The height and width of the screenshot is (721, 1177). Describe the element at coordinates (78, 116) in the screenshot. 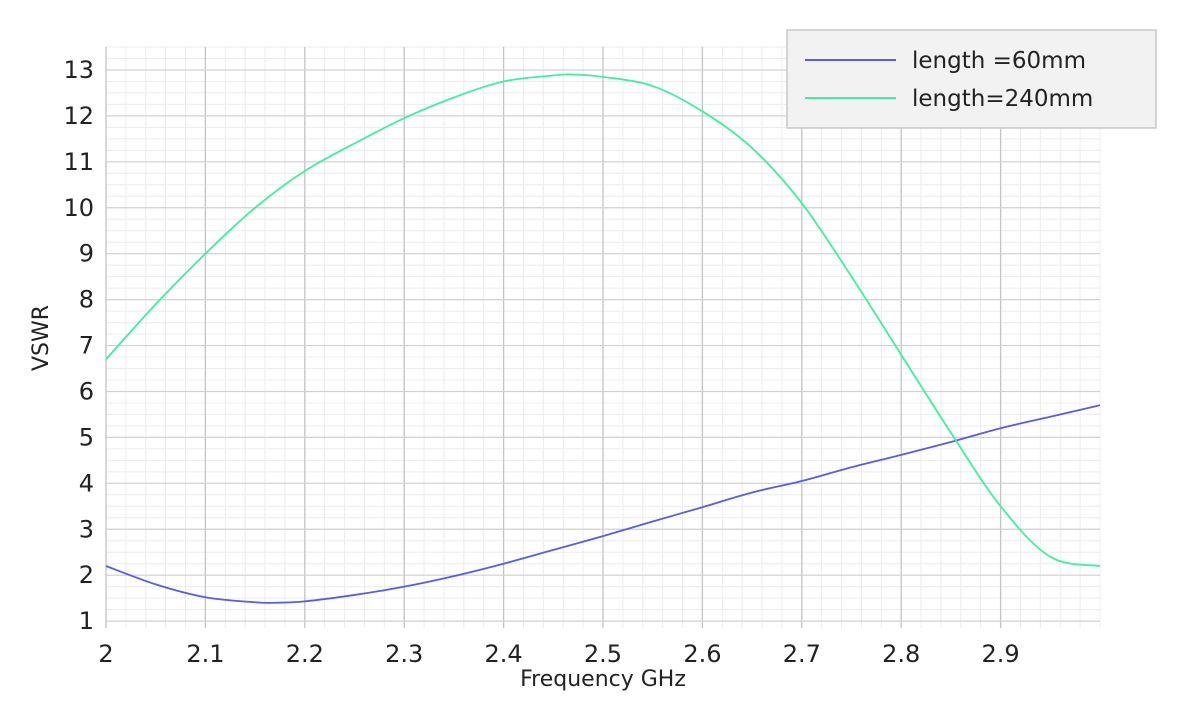

I see `y-tick-label: 12` at that location.